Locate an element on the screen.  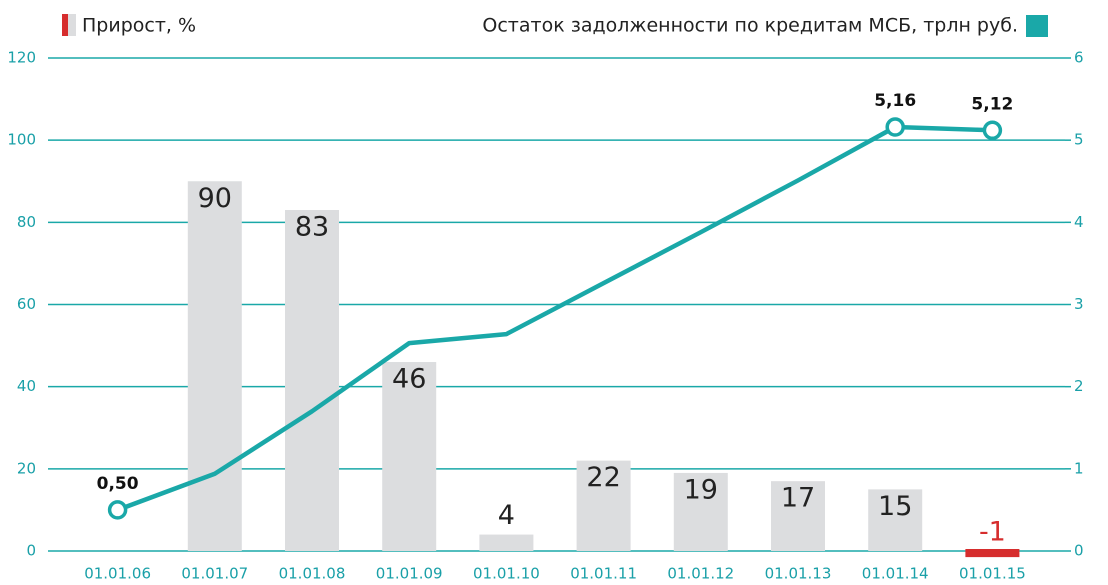
x-tick-label: 01.01.11 is located at coordinates (603, 574).